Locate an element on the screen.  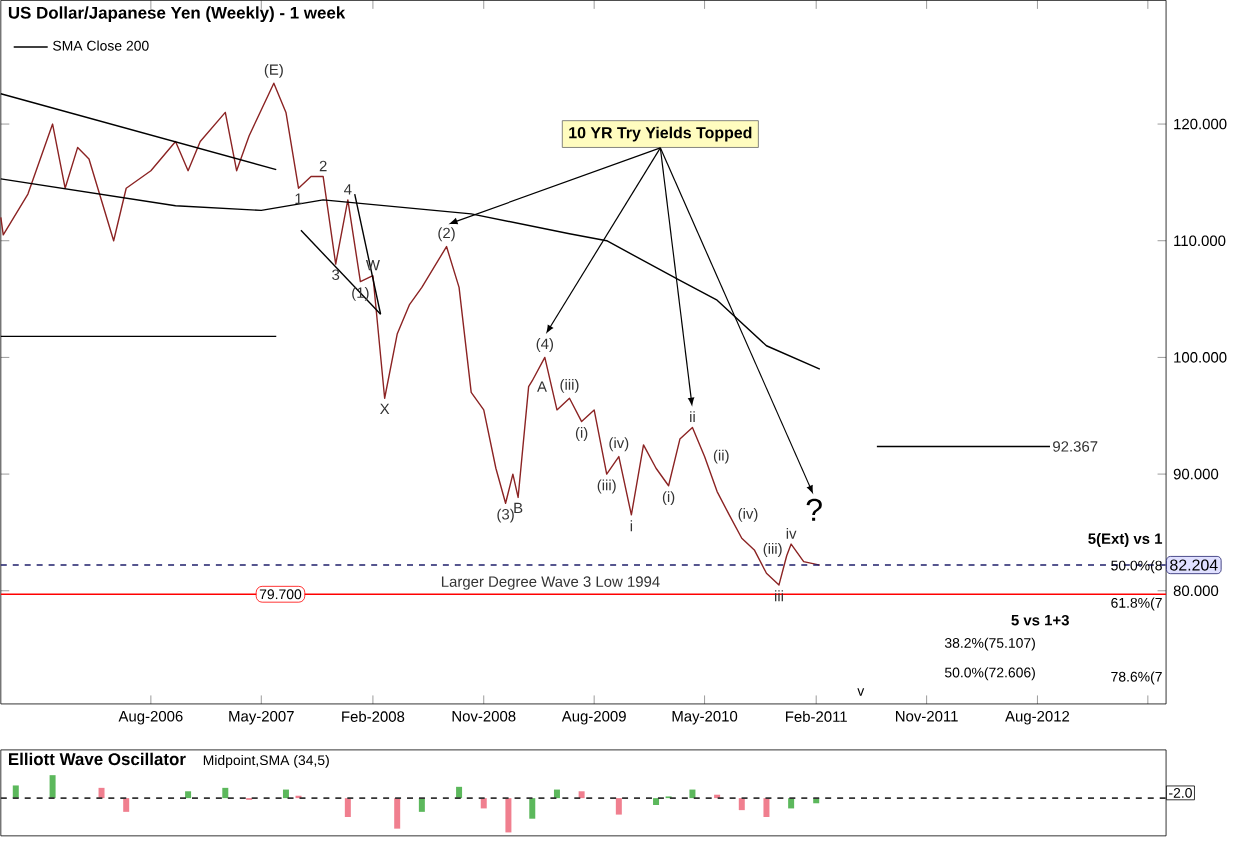
chart-title: US Dollar/Japanese Yen (Weekly) - 1 week is located at coordinates (177, 14).